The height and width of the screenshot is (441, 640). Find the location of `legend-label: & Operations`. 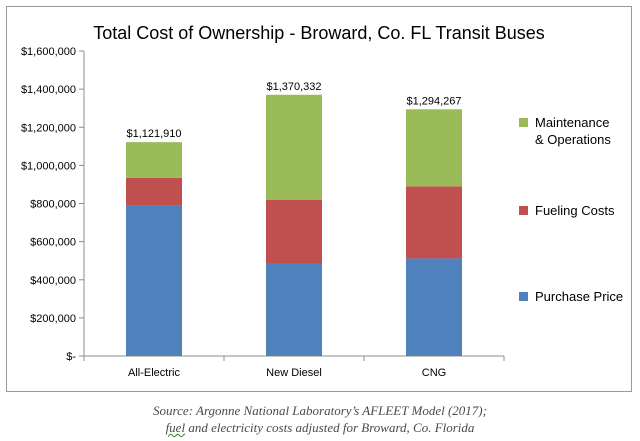

legend-label: & Operations is located at coordinates (573, 139).